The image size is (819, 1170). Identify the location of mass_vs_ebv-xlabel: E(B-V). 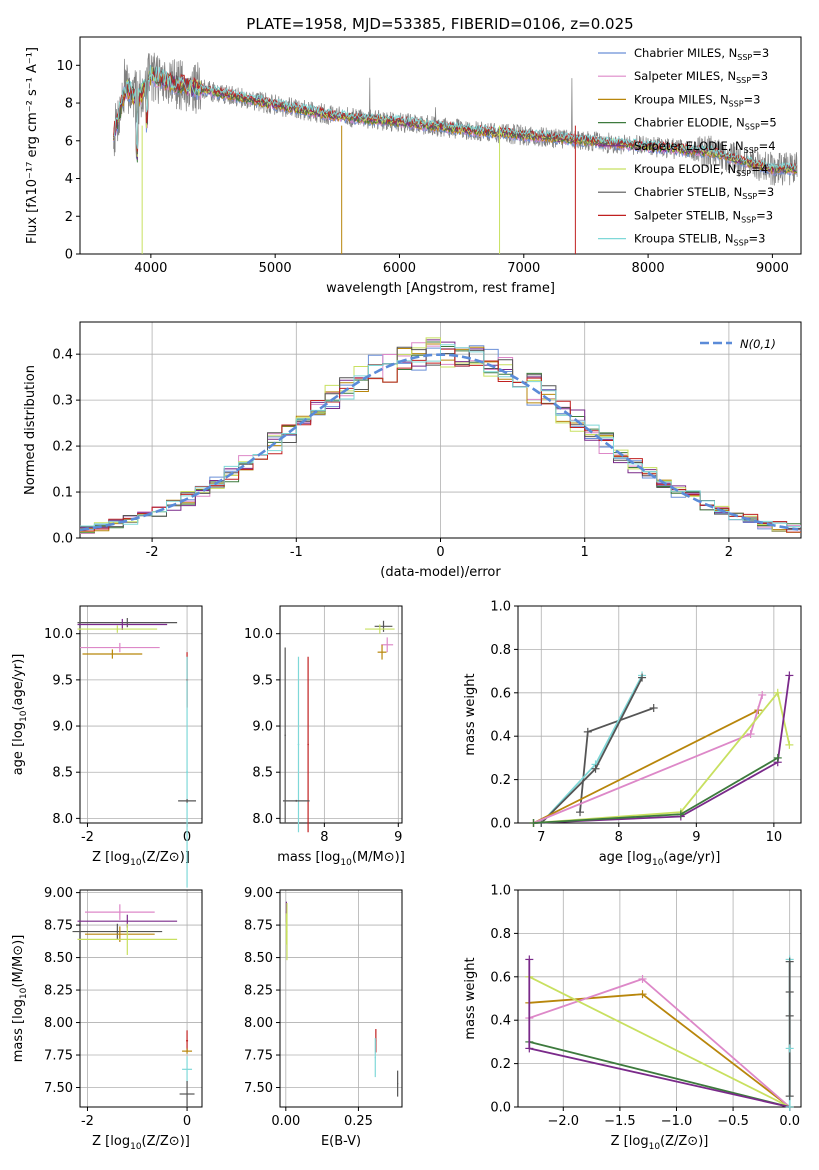
(341, 1141).